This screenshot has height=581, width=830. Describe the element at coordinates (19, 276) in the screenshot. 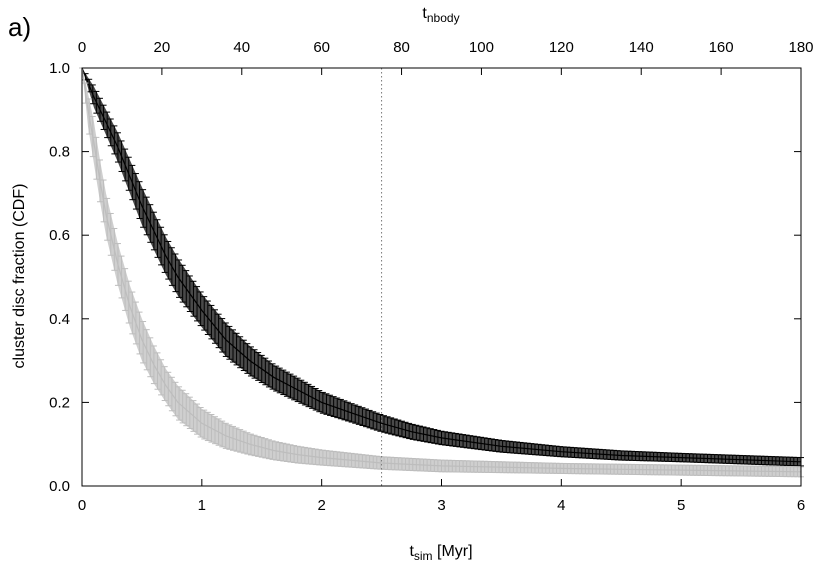

I see `y-axis-title: cluster disc fraction (CDF)` at that location.